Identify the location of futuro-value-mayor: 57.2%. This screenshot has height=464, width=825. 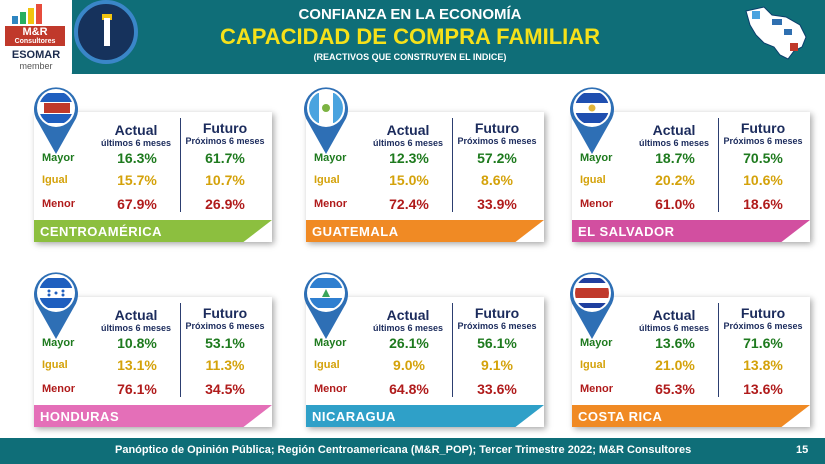
(497, 158).